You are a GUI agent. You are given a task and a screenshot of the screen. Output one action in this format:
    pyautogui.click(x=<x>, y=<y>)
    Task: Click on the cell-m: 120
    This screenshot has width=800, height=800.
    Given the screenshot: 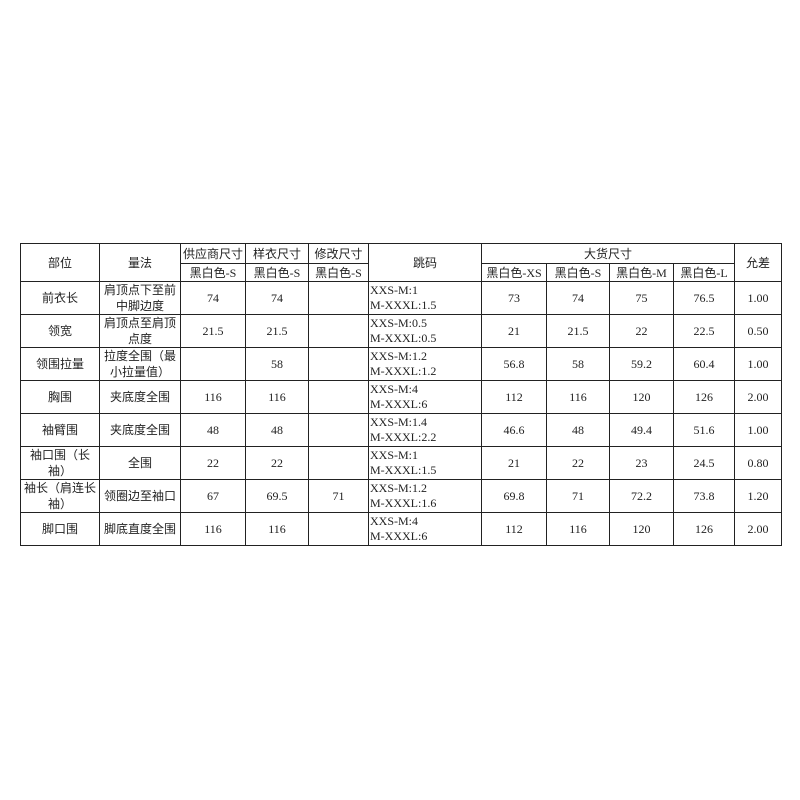 What is the action you would take?
    pyautogui.click(x=641, y=397)
    